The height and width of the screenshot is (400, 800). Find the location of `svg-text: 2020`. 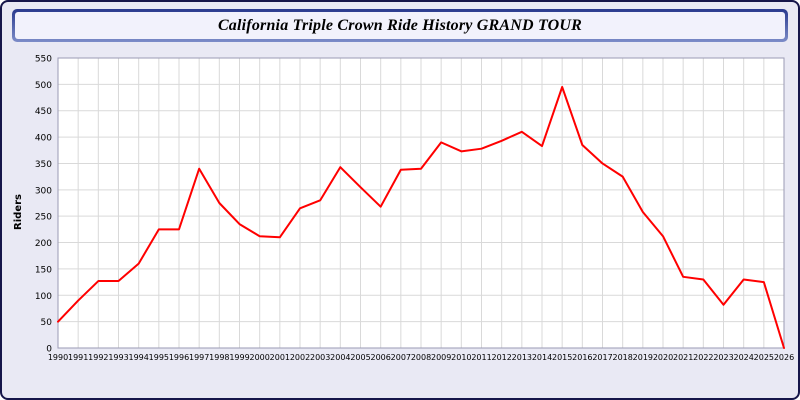

svg-text: 2020 is located at coordinates (663, 357).